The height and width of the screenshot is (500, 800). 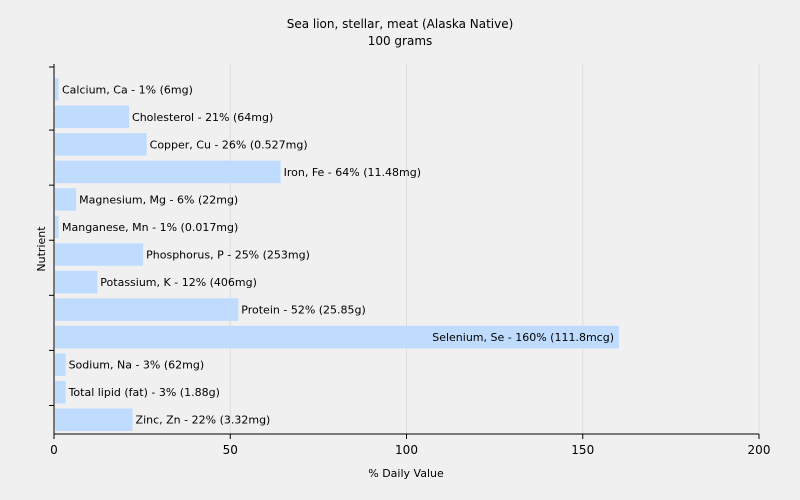 I want to click on x-tick-label-150: 150, so click(x=582, y=450).